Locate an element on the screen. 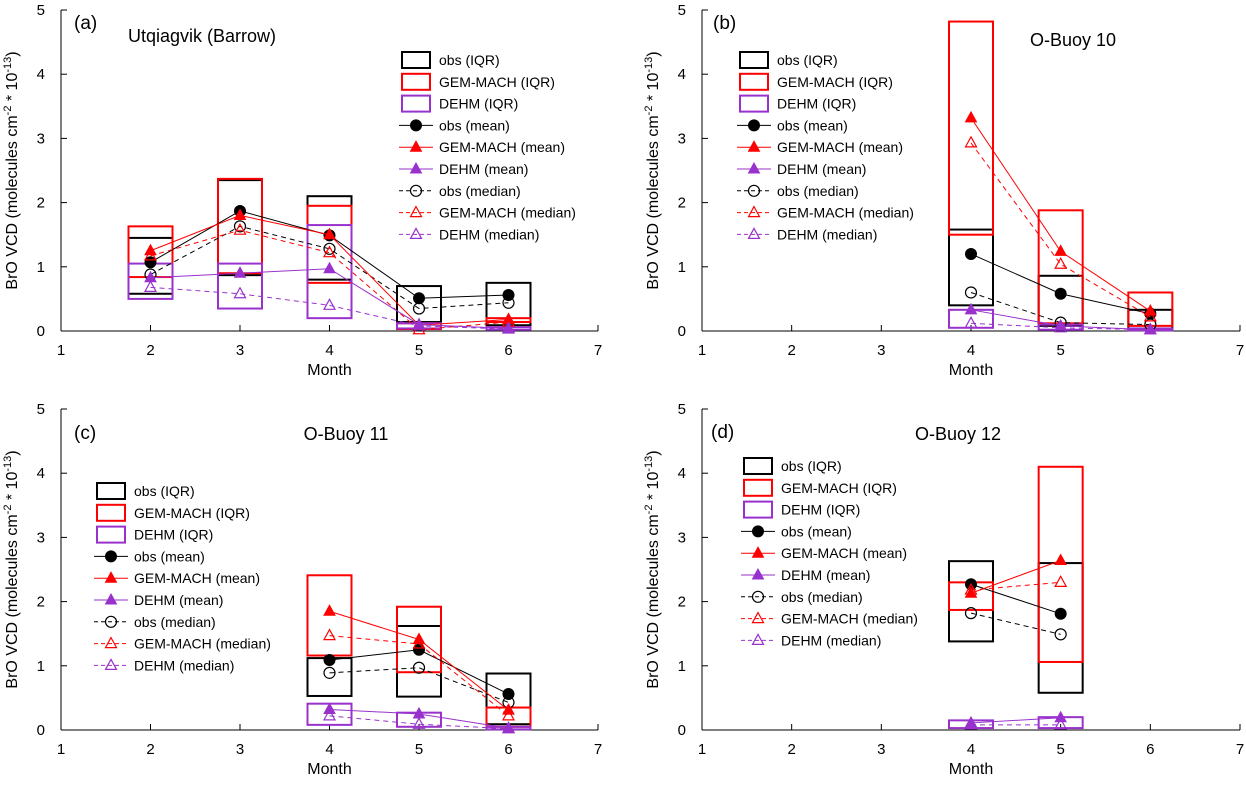  legend-label-obs_mean: obs (mean) is located at coordinates (474, 125).